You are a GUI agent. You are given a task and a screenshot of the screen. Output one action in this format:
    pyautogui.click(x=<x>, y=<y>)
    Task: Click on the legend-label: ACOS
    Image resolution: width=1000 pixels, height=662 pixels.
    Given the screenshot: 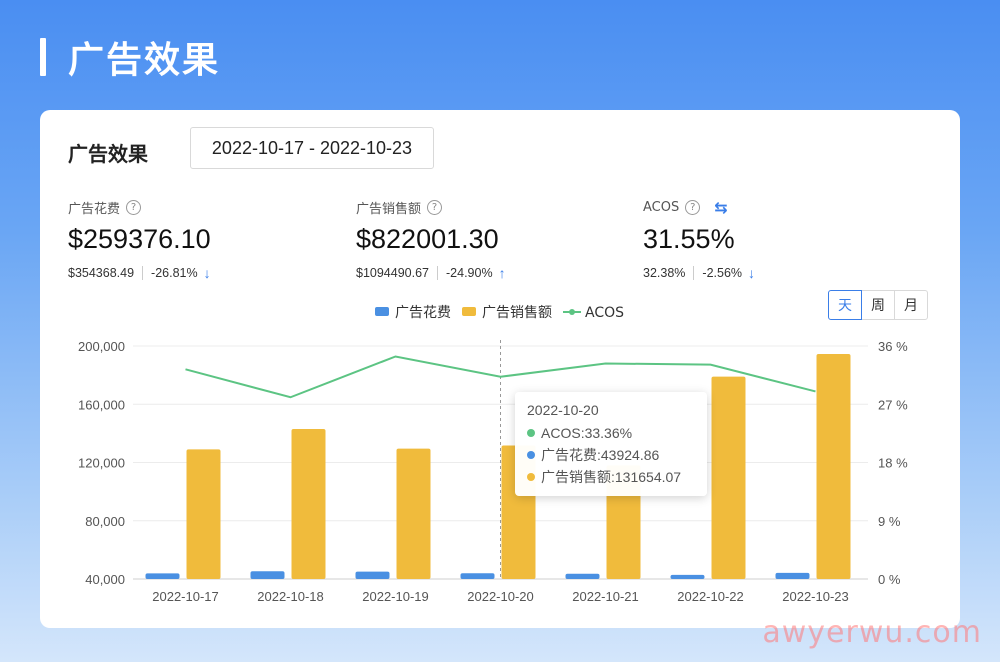 What is the action you would take?
    pyautogui.click(x=604, y=313)
    